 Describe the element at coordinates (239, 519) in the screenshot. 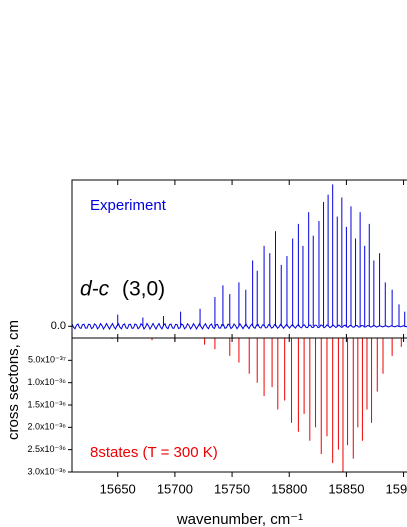

I see `x-axis-label: wavenumber, cm⁻¹` at that location.